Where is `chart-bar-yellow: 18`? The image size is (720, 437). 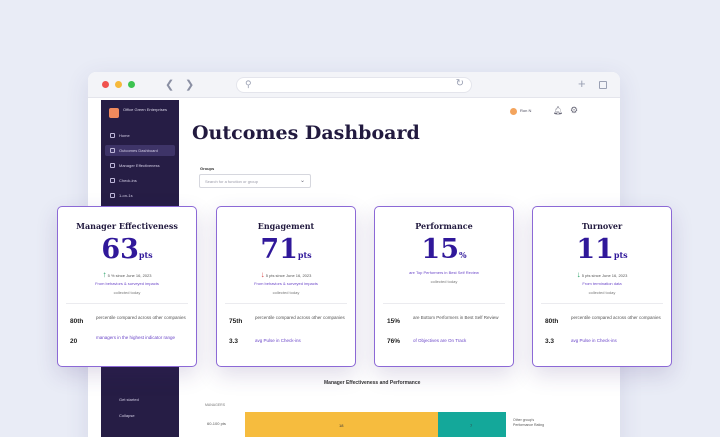
chart-bar-yellow: 18 is located at coordinates (341, 424).